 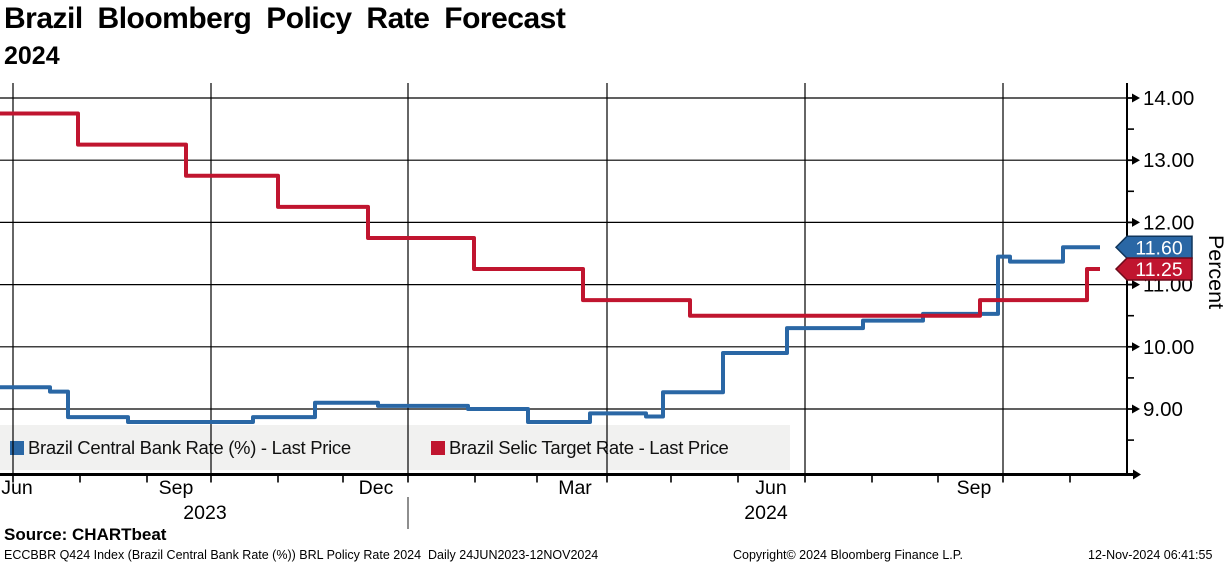 What do you see at coordinates (766, 513) in the screenshot?
I see `x-axis-year-label: 2024` at bounding box center [766, 513].